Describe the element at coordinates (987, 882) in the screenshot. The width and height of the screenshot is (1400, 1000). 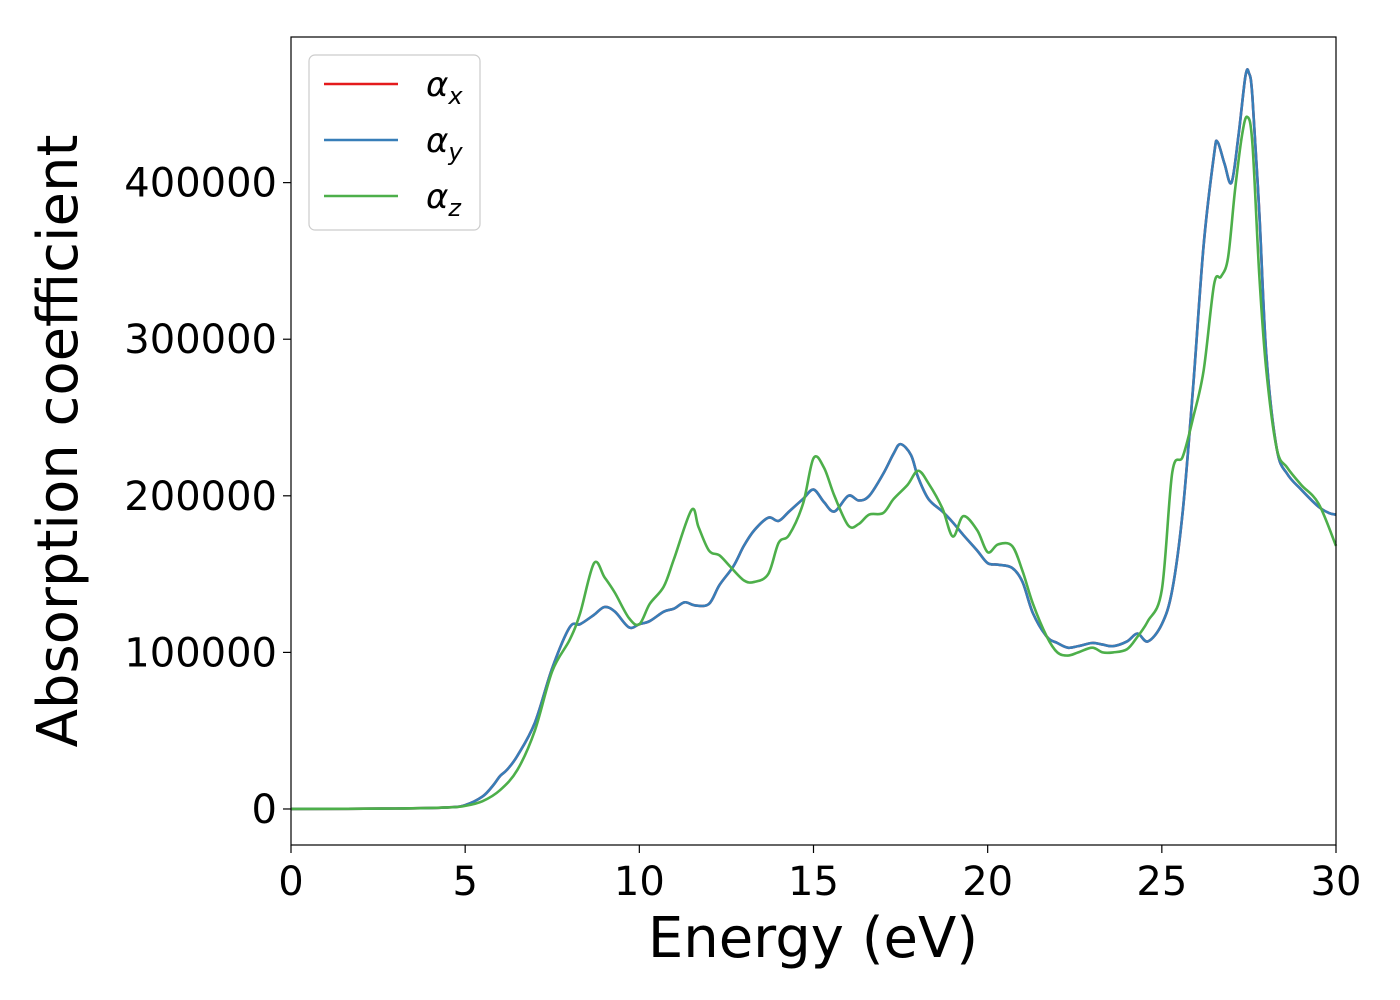
I see `x-tick-label: 20` at that location.